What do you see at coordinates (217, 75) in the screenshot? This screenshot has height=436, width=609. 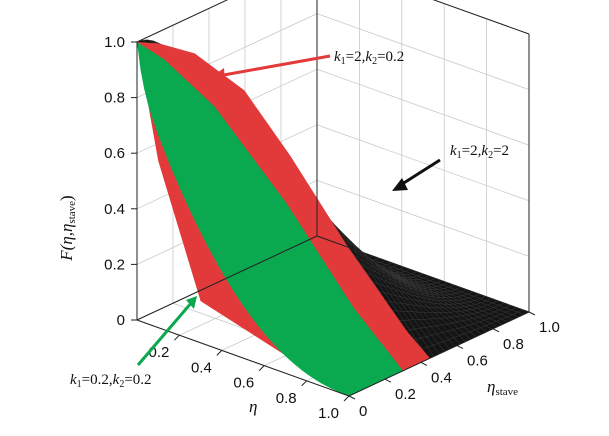 I see `annotation-arrowhead-k1-2-k2-0.2` at bounding box center [217, 75].